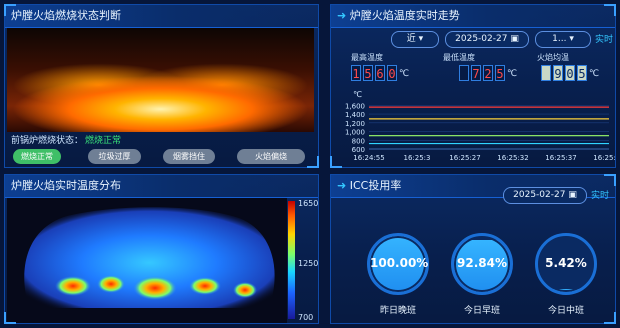 The image size is (620, 328). What do you see at coordinates (308, 263) in the screenshot?
I see `colorbar-tick-mid: 1250` at bounding box center [308, 263].